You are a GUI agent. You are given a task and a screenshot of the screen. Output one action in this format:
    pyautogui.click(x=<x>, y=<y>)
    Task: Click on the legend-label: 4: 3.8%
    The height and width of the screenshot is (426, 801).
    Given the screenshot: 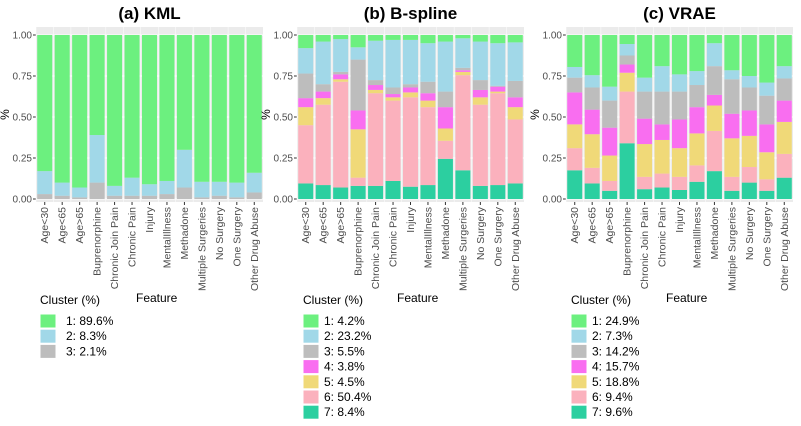 What is the action you would take?
    pyautogui.click(x=344, y=367)
    